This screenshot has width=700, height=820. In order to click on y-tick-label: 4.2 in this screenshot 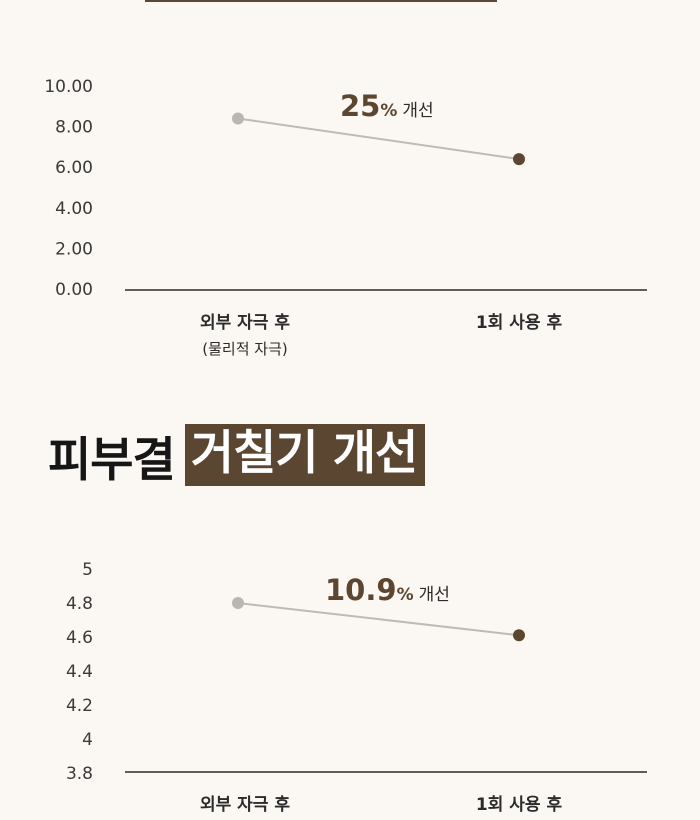, I will do `click(79, 706)`.